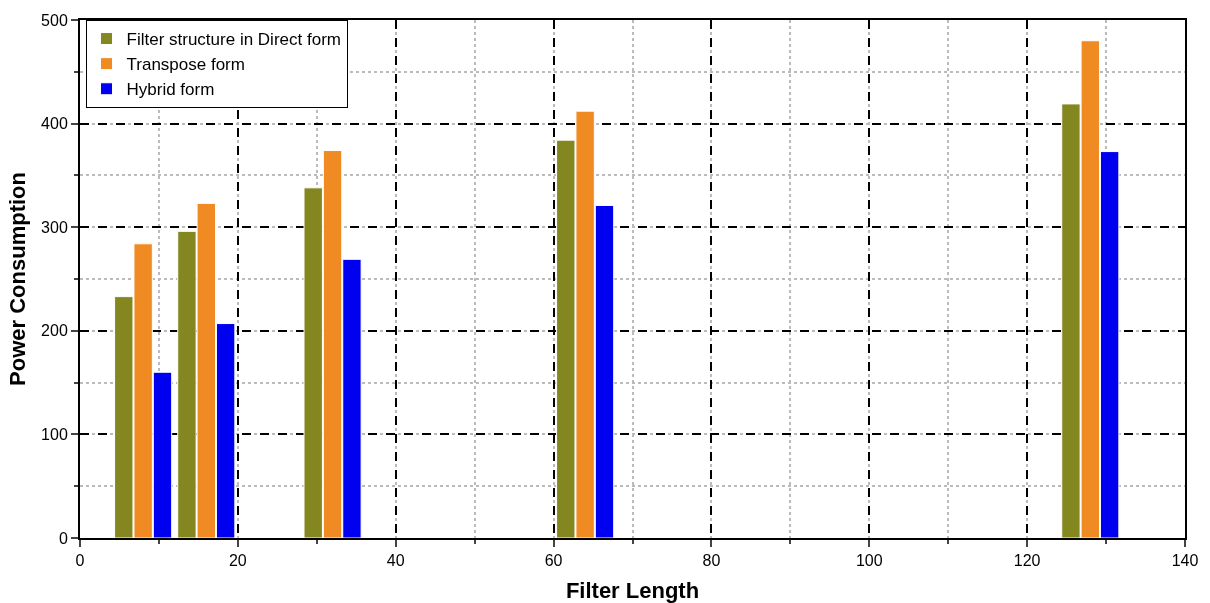 The height and width of the screenshot is (603, 1210). I want to click on x-axis-title: Filter Length, so click(632, 590).